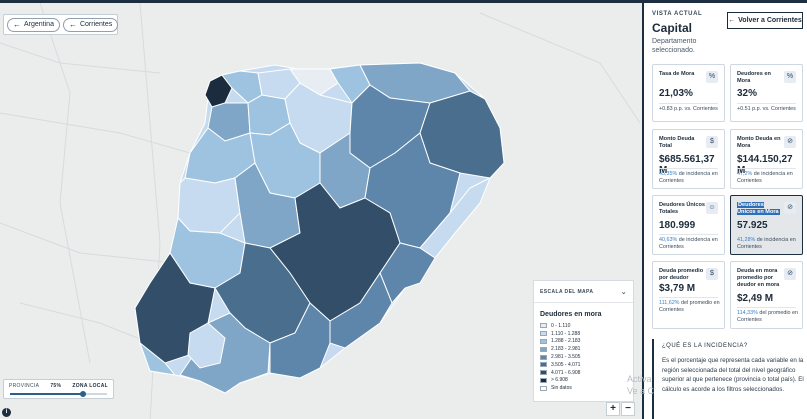  What do you see at coordinates (46, 394) in the screenshot?
I see `zone-fill` at bounding box center [46, 394].